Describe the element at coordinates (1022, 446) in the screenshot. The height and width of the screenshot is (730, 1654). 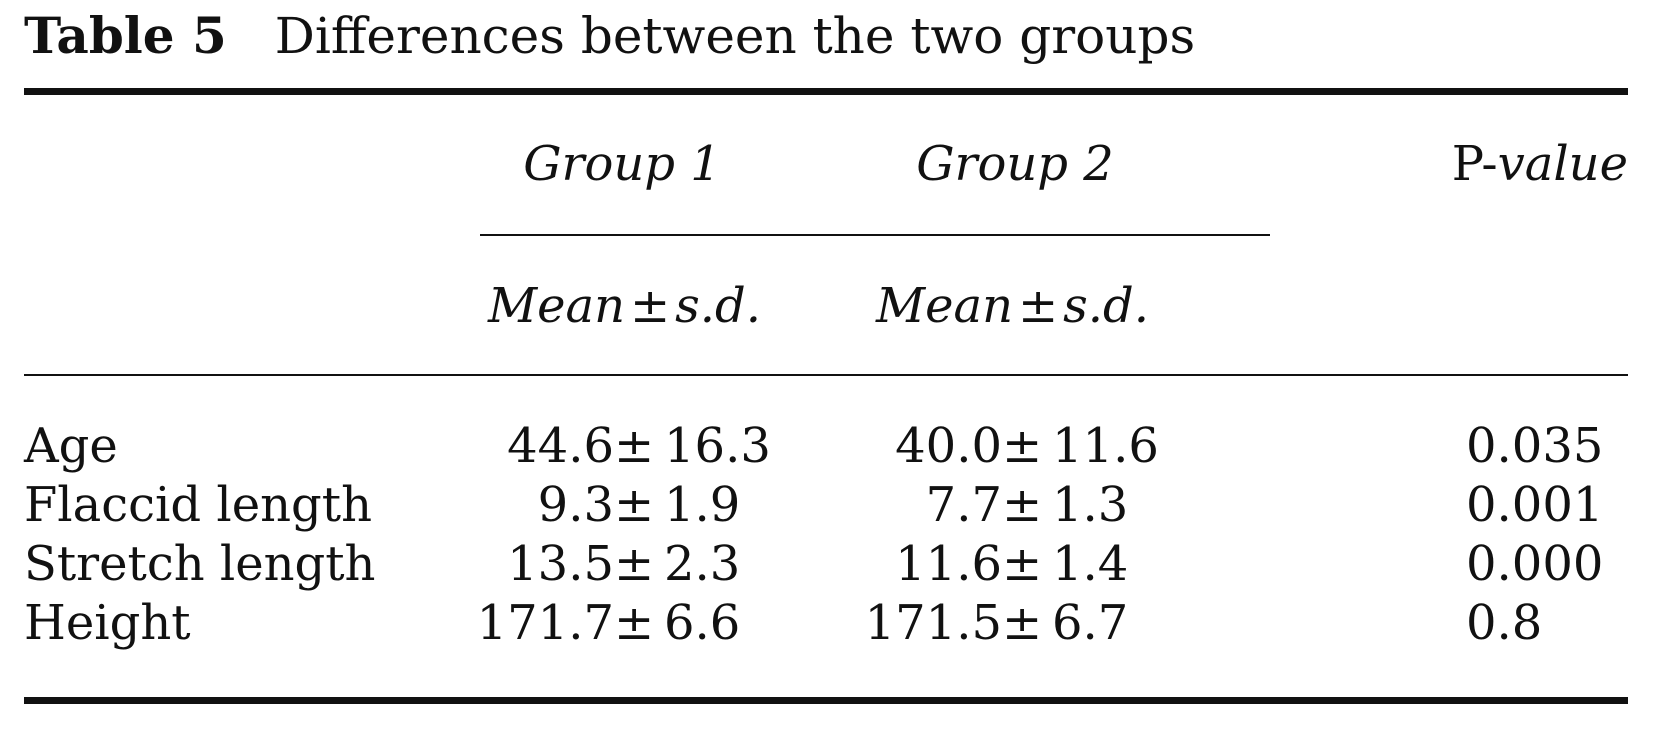
I see `g2-pm-age: ±` at that location.